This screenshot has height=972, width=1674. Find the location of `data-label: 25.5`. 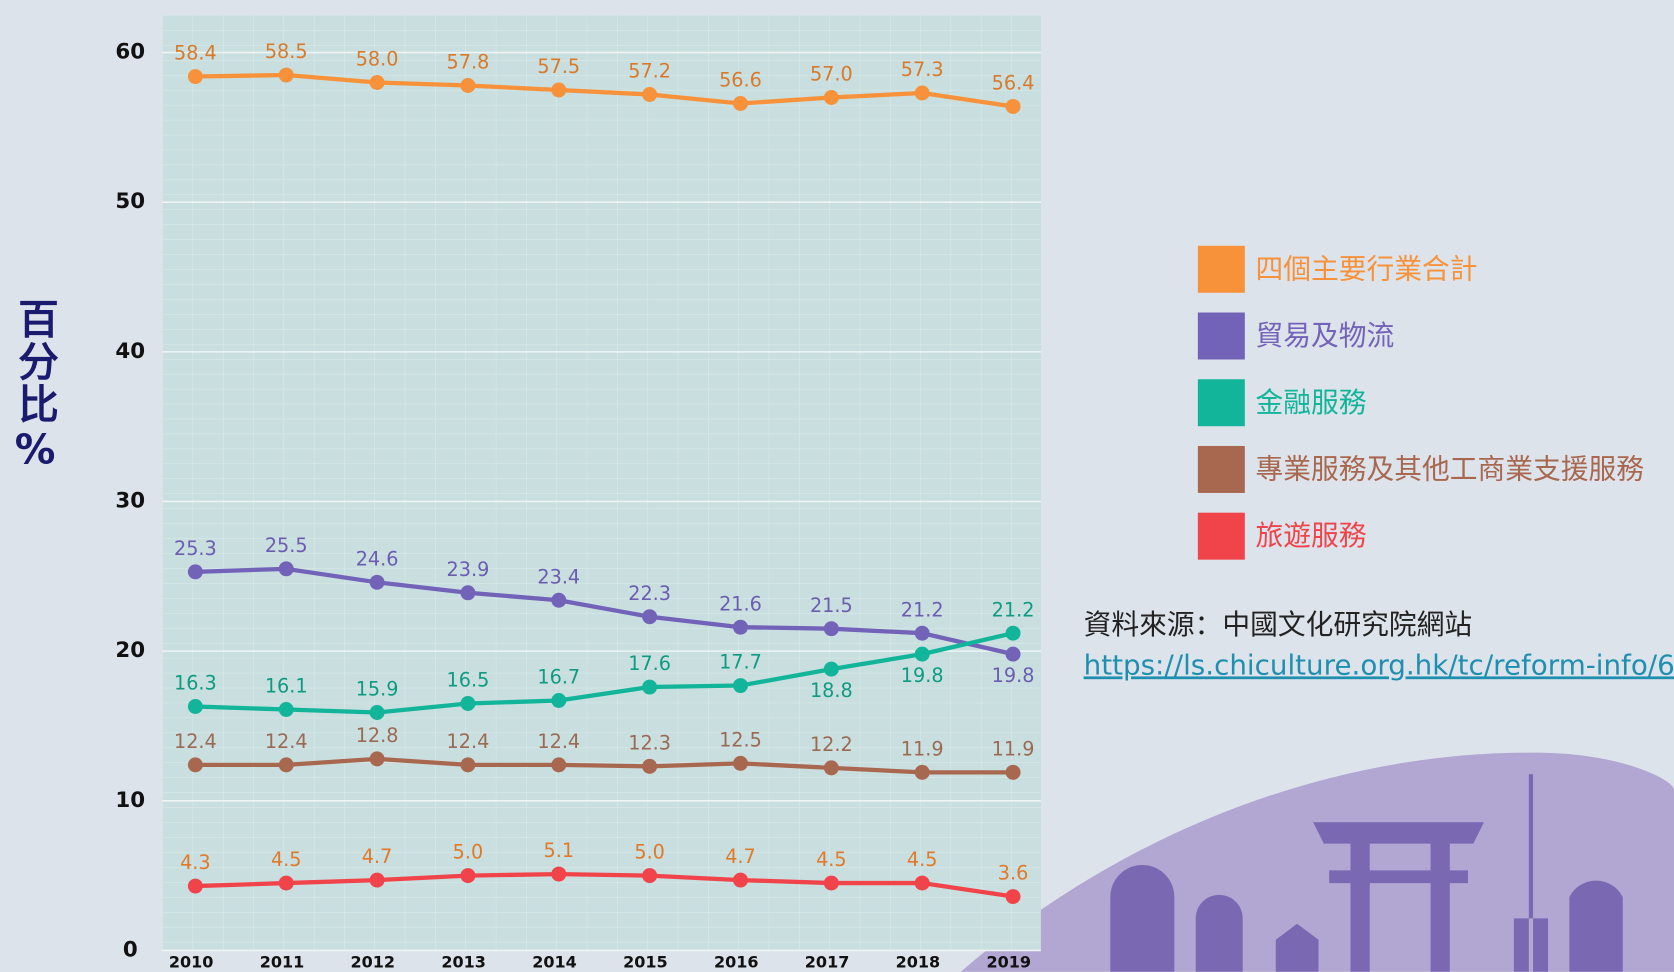

data-label: 25.5 is located at coordinates (286, 545).